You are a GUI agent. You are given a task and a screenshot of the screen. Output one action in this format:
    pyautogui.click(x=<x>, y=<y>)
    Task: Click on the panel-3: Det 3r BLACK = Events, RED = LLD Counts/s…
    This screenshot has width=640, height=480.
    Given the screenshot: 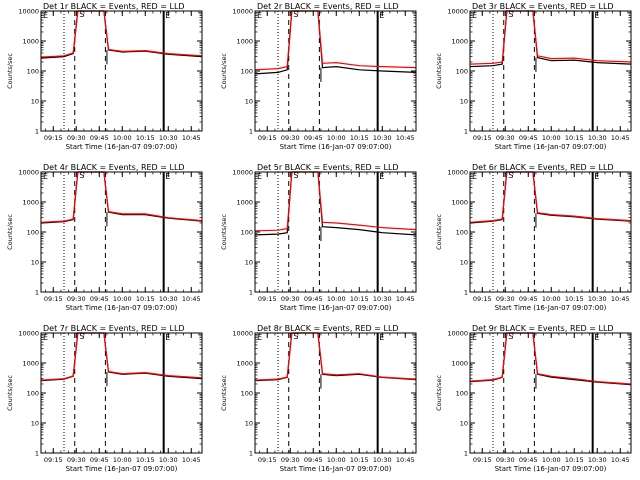 What is the action you would take?
    pyautogui.click(x=533, y=76)
    